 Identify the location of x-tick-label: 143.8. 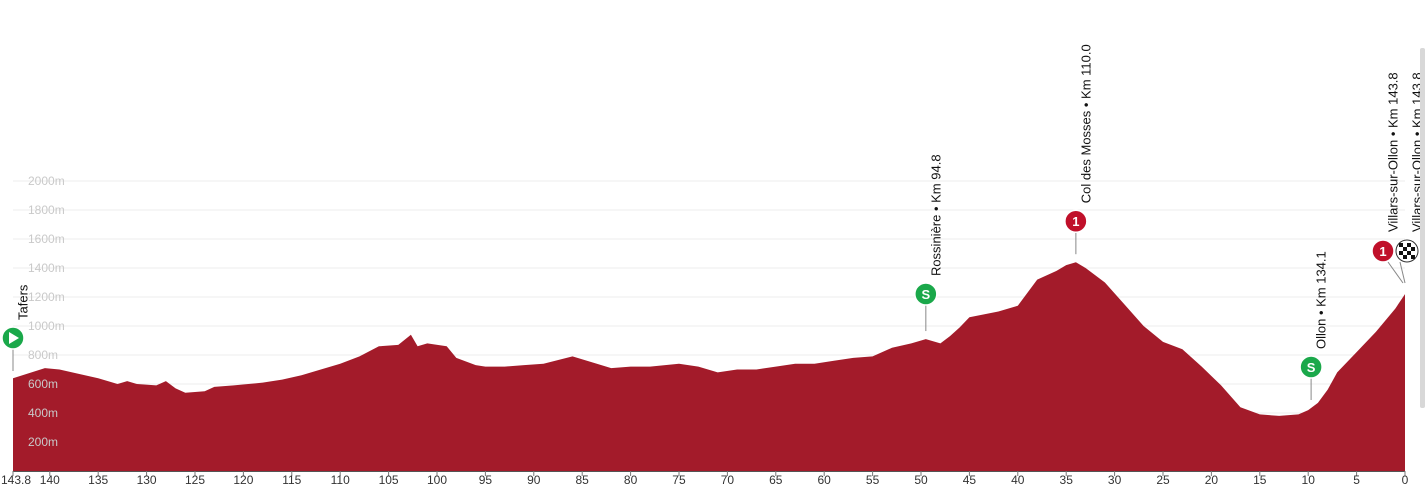
(16, 480).